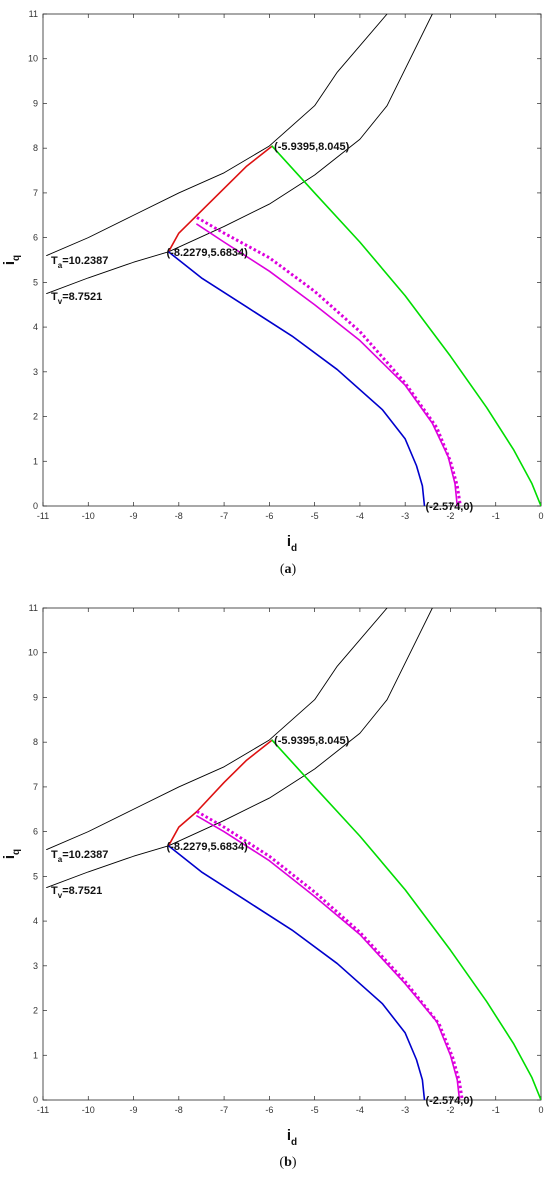  Describe the element at coordinates (288, 569) in the screenshot. I see `figure-caption: (a)` at that location.